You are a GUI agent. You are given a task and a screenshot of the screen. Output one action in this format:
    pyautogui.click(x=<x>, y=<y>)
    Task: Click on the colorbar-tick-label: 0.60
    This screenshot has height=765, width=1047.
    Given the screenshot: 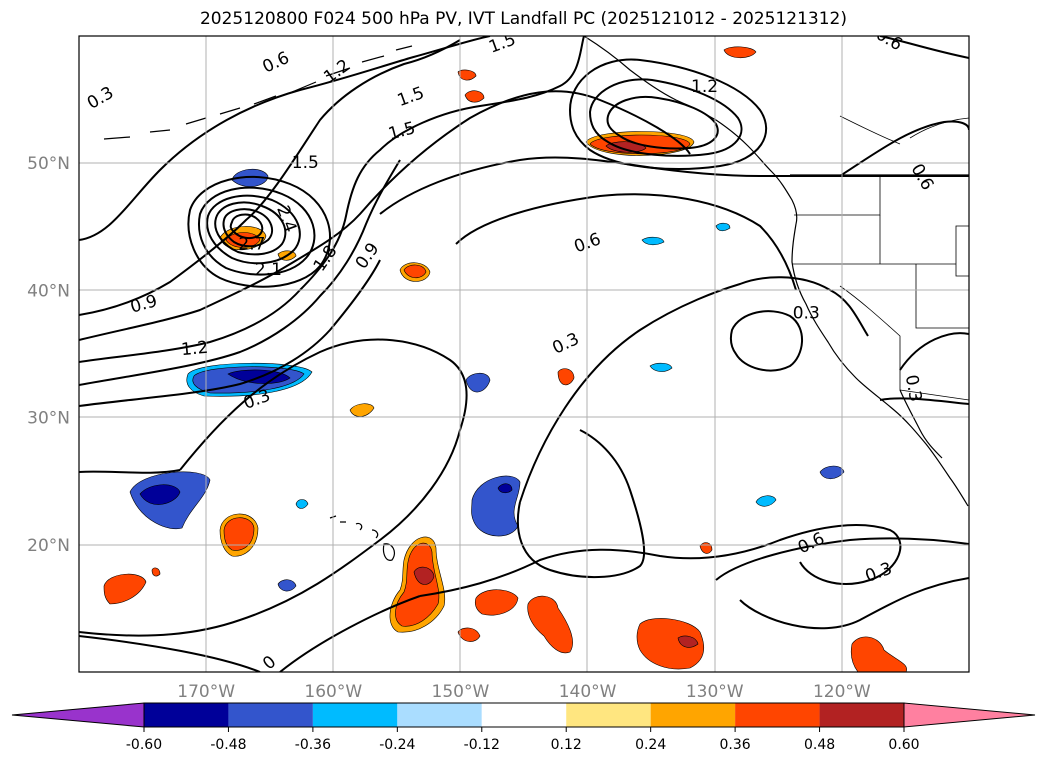 What is the action you would take?
    pyautogui.click(x=903, y=745)
    